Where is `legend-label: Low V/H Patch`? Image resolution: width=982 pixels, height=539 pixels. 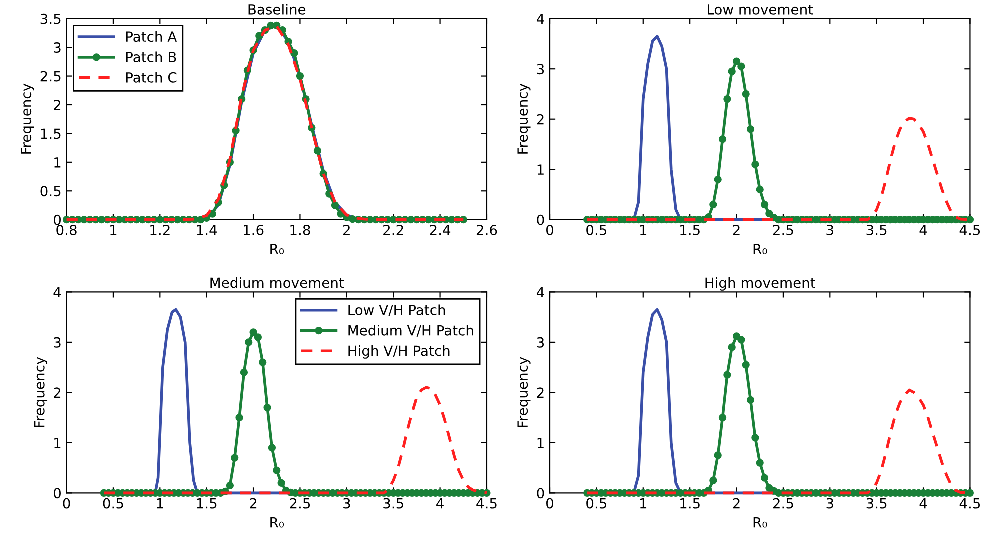
legend-label: Low V/H Patch is located at coordinates (397, 310).